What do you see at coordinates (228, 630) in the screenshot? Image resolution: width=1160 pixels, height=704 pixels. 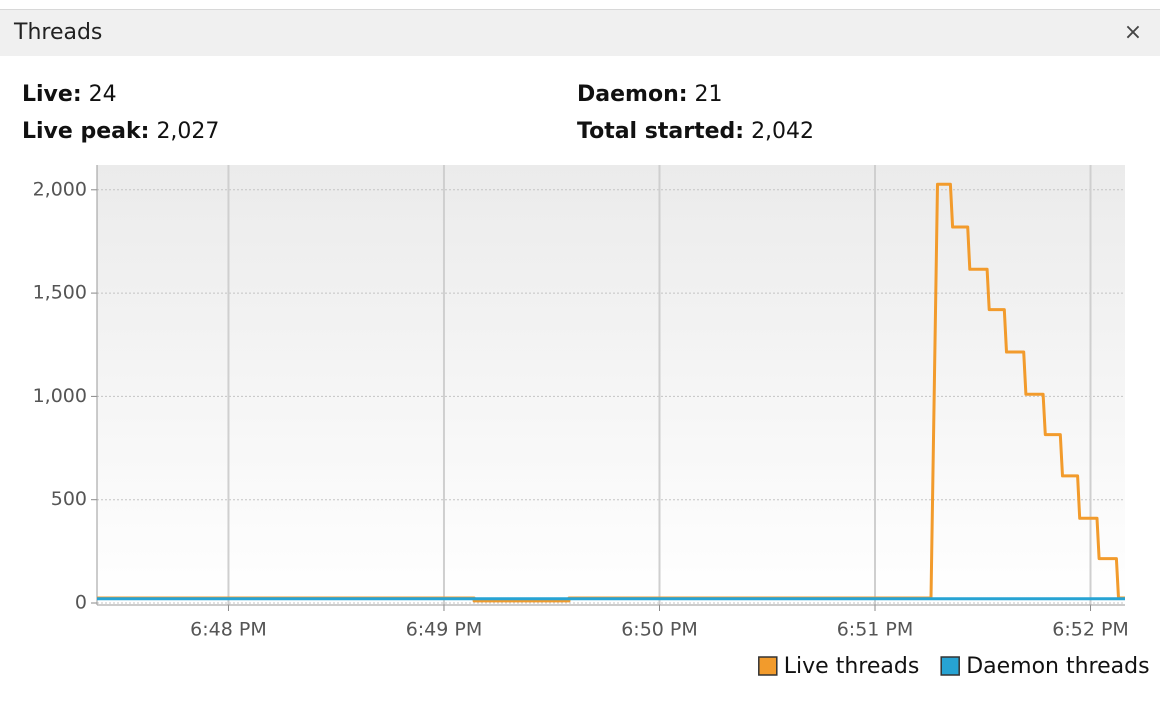 I see `x-tick-label: 6:48 PM` at bounding box center [228, 630].